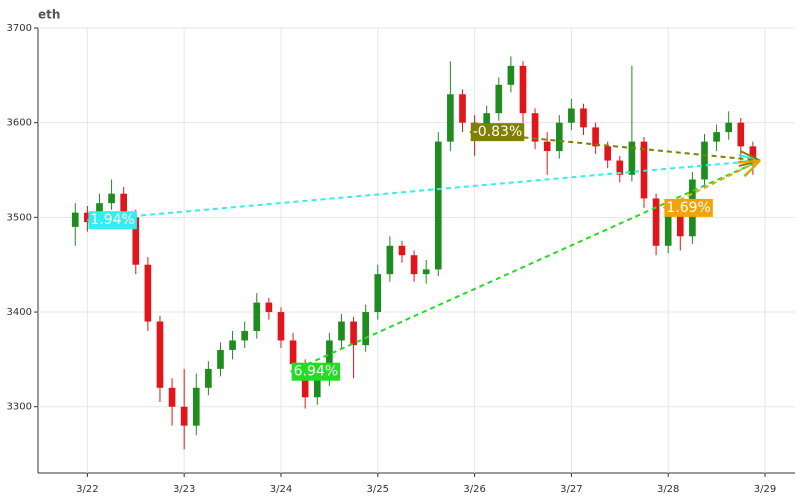 The width and height of the screenshot is (800, 500). Describe the element at coordinates (184, 489) in the screenshot. I see `x-tick-label: 3/23` at that location.